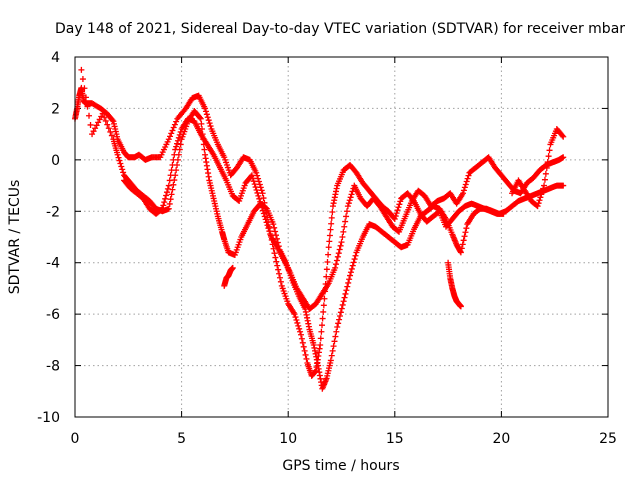  Describe the element at coordinates (340, 466) in the screenshot. I see `x-axis-label: GPS time / hours` at that location.